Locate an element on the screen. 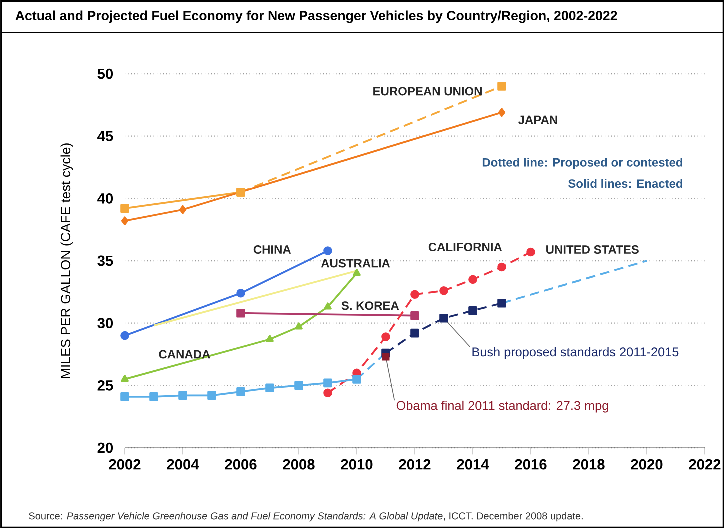  series-label: UNITED STATES is located at coordinates (592, 250).